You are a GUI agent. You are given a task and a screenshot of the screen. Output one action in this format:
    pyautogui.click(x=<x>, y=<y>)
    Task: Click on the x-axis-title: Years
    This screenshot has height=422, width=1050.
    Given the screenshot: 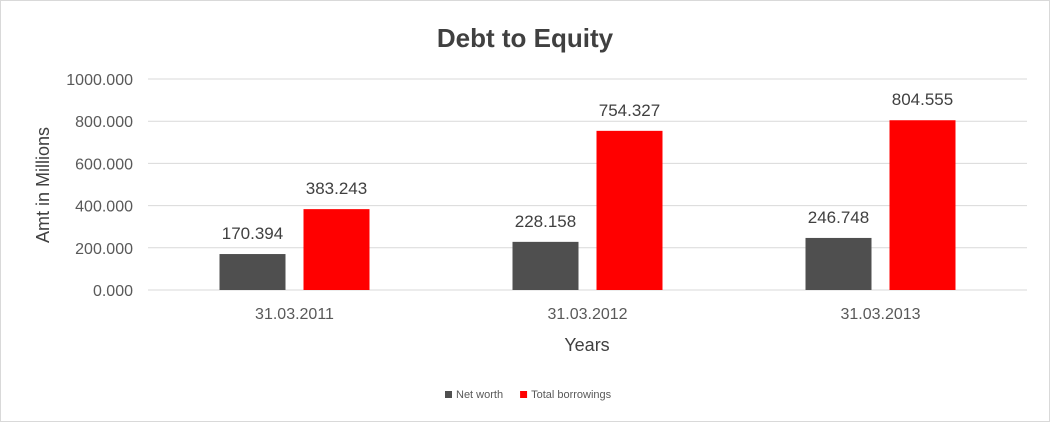 What is the action you would take?
    pyautogui.click(x=586, y=345)
    